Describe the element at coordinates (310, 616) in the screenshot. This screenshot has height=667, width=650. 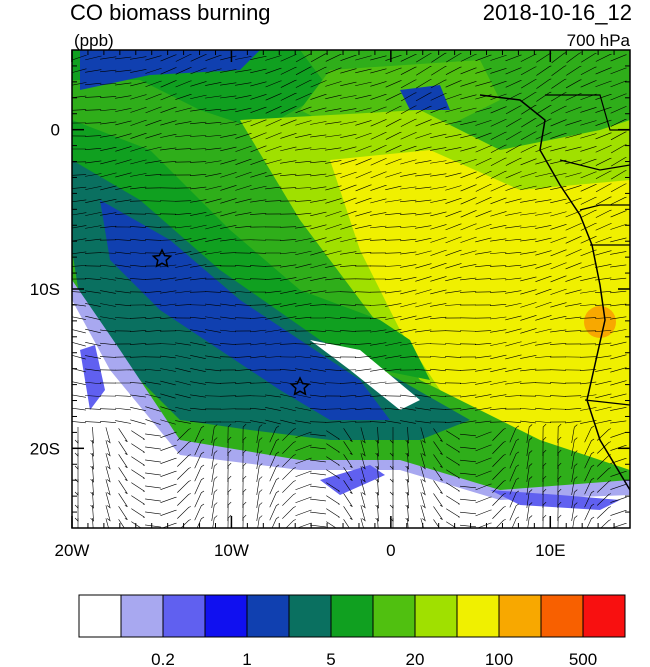
I see `colorbar-box` at that location.